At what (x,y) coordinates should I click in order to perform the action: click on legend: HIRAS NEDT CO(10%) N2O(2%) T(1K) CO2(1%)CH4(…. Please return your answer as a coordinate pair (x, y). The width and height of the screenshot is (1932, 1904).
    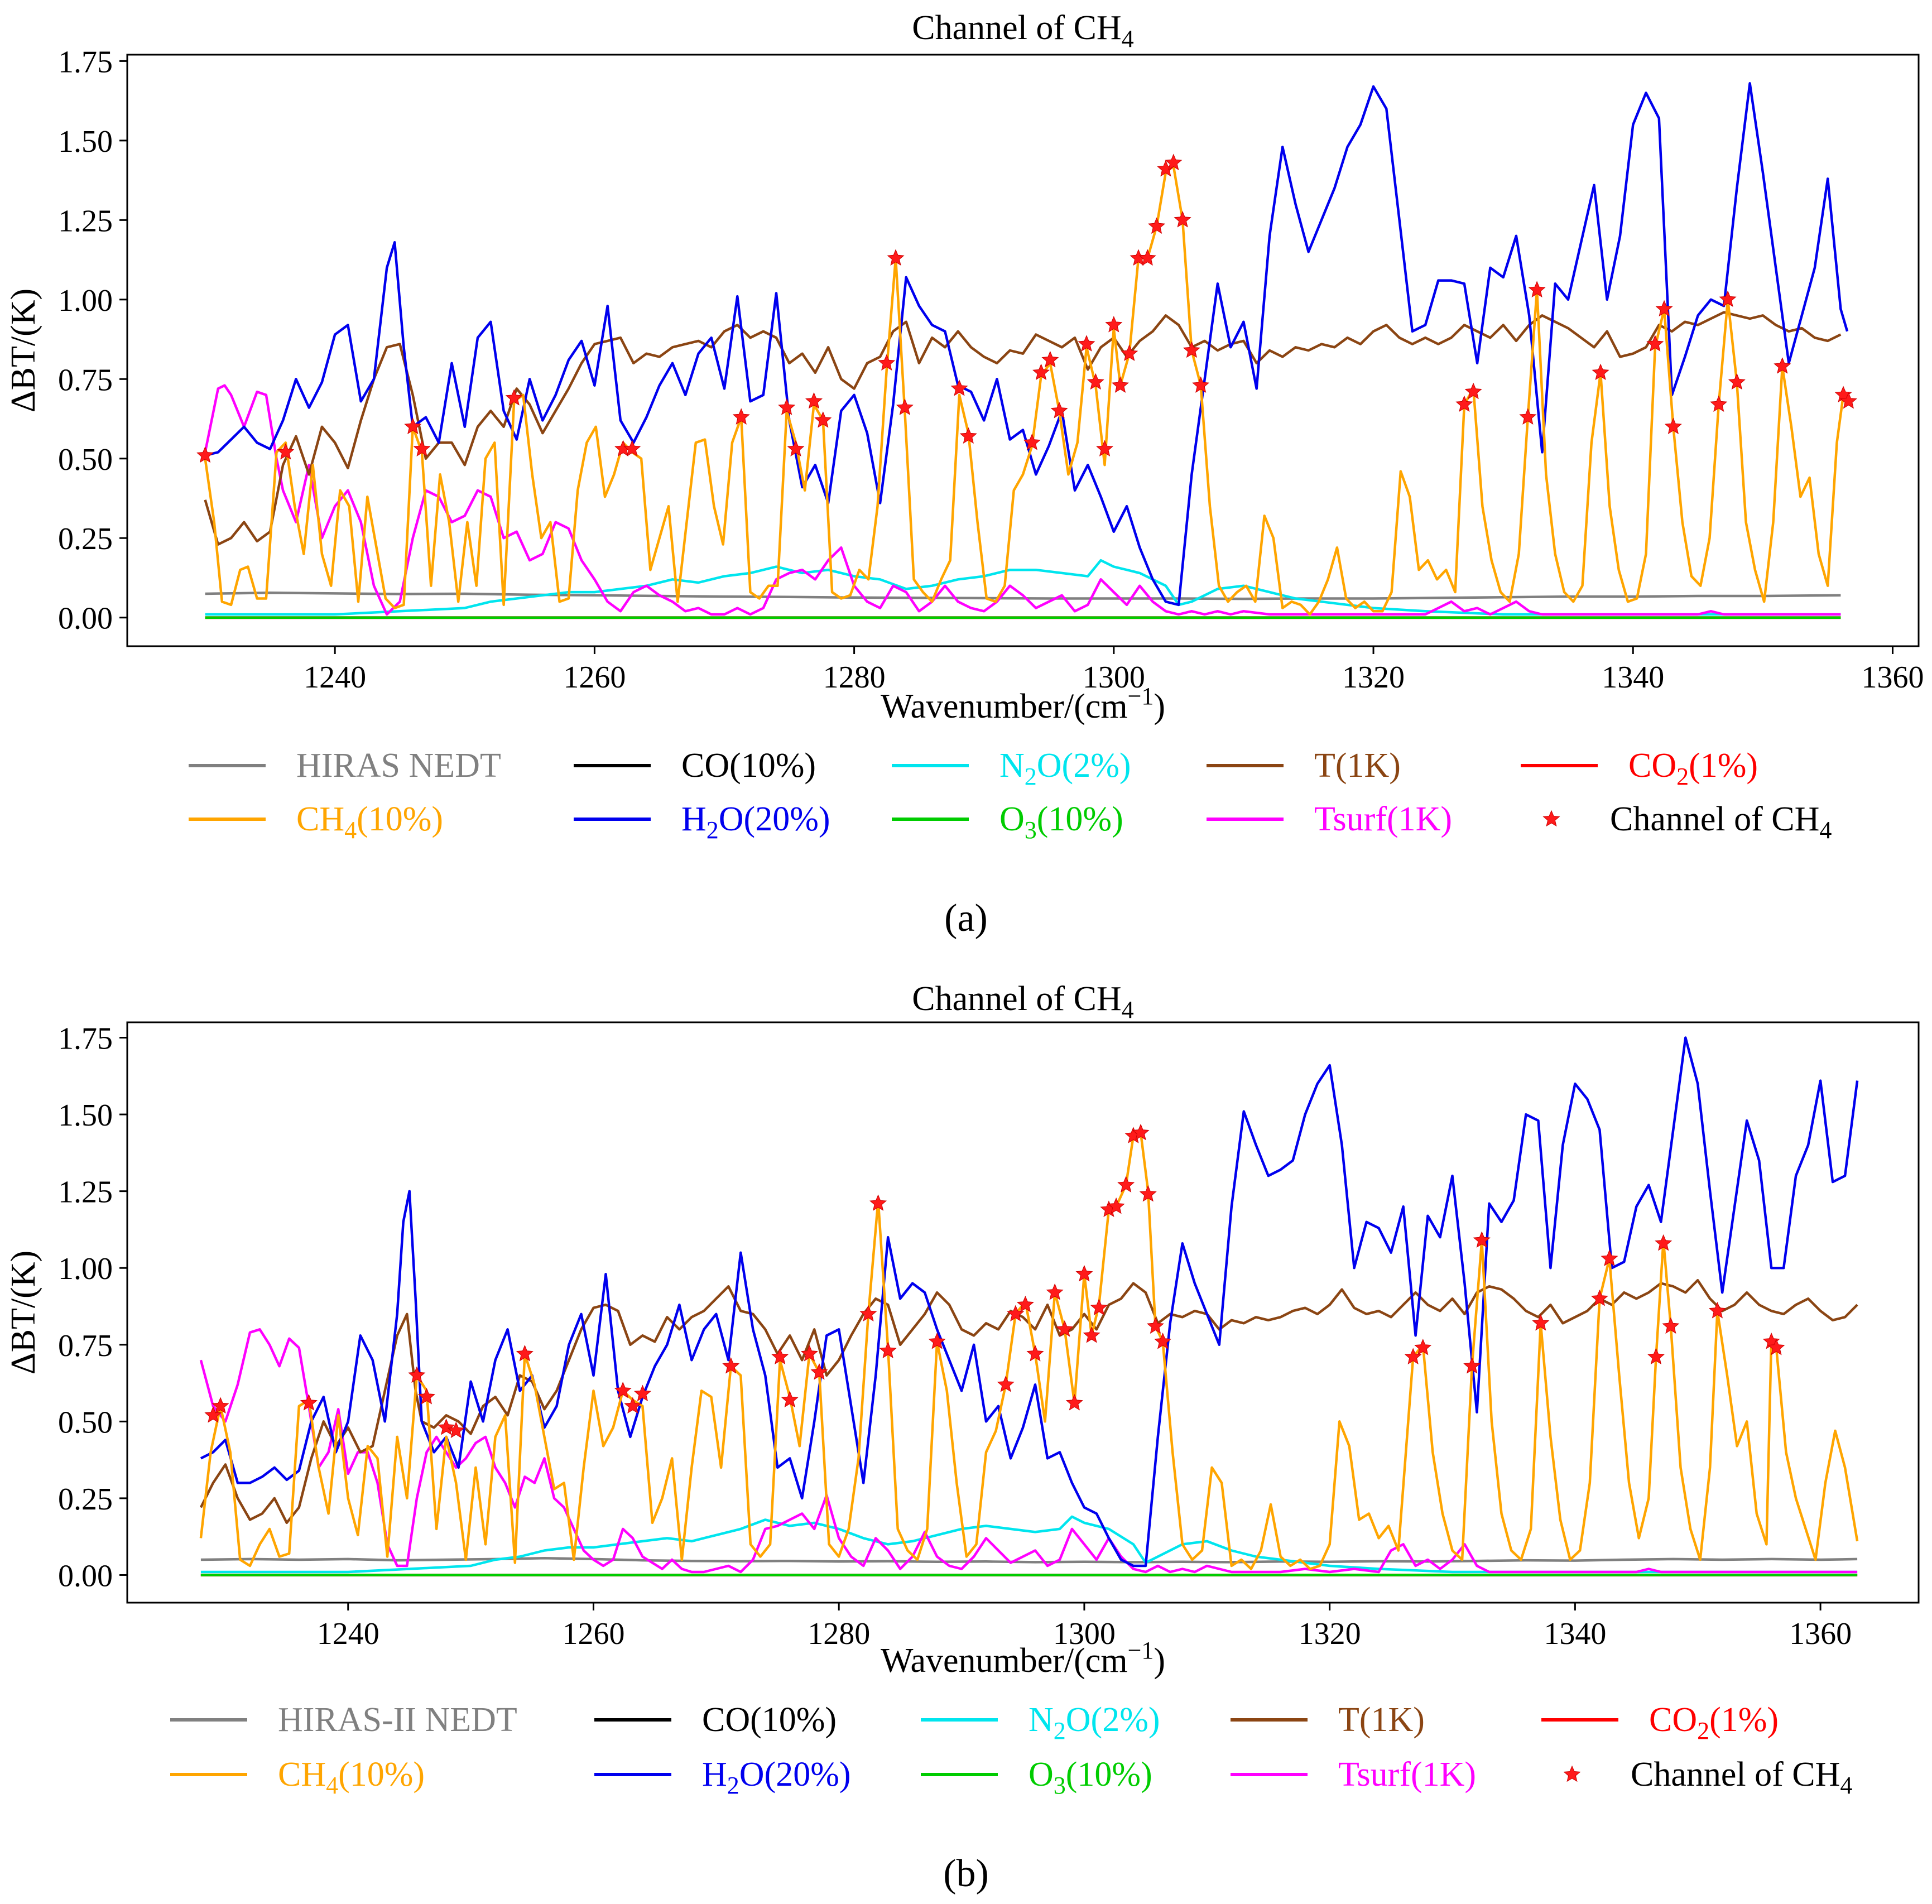
    Looking at the image, I should click on (1010, 795).